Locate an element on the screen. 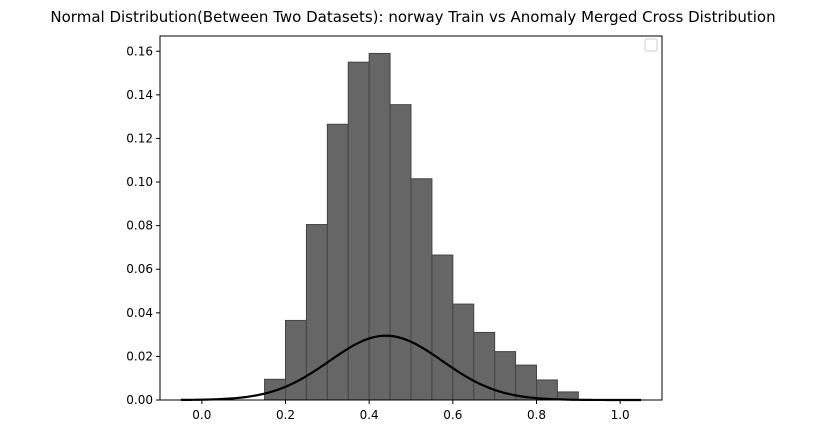 The image size is (827, 433). y-tick-label: 0.16 is located at coordinates (139, 51).